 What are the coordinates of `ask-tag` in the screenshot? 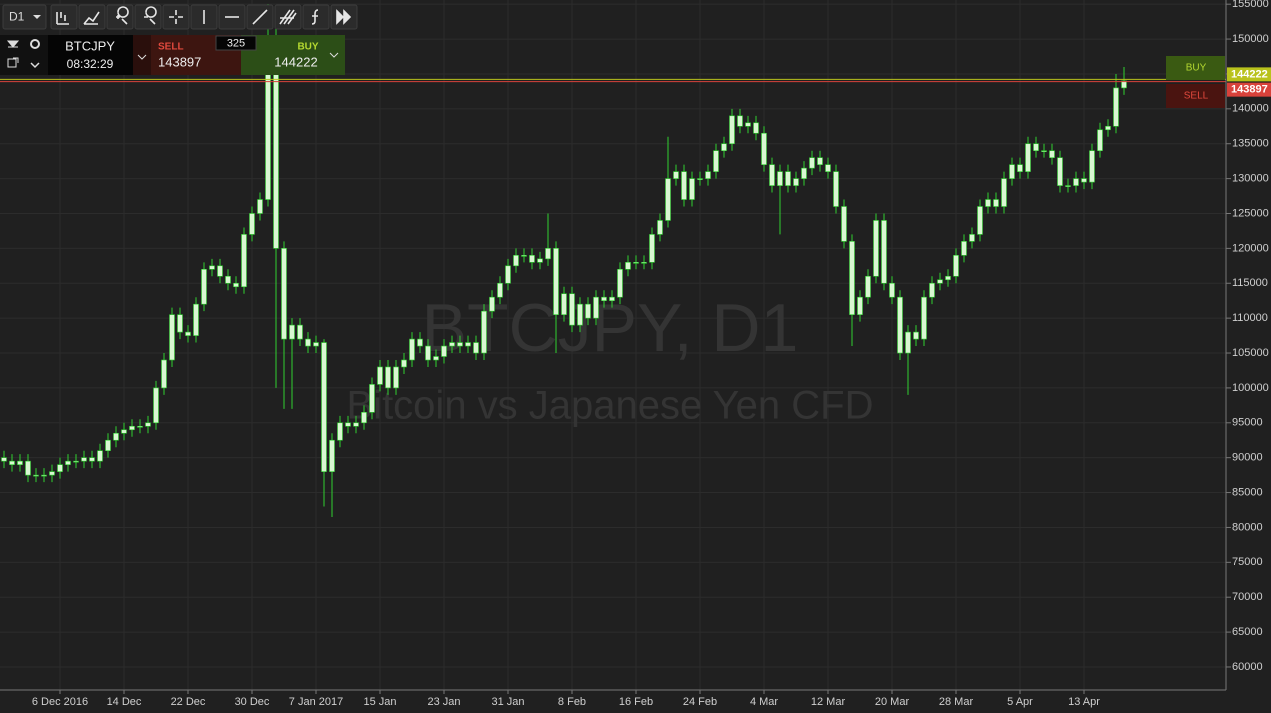 It's located at (1249, 74).